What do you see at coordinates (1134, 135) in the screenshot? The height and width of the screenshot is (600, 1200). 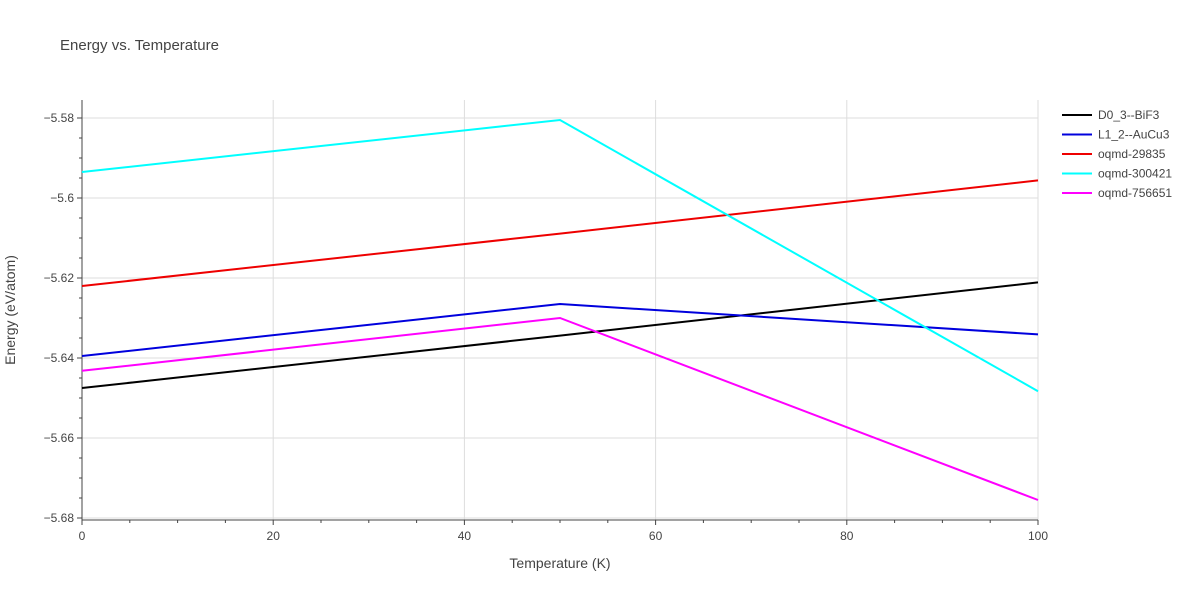 I see `legend-label: L1_2--AuCu3` at bounding box center [1134, 135].